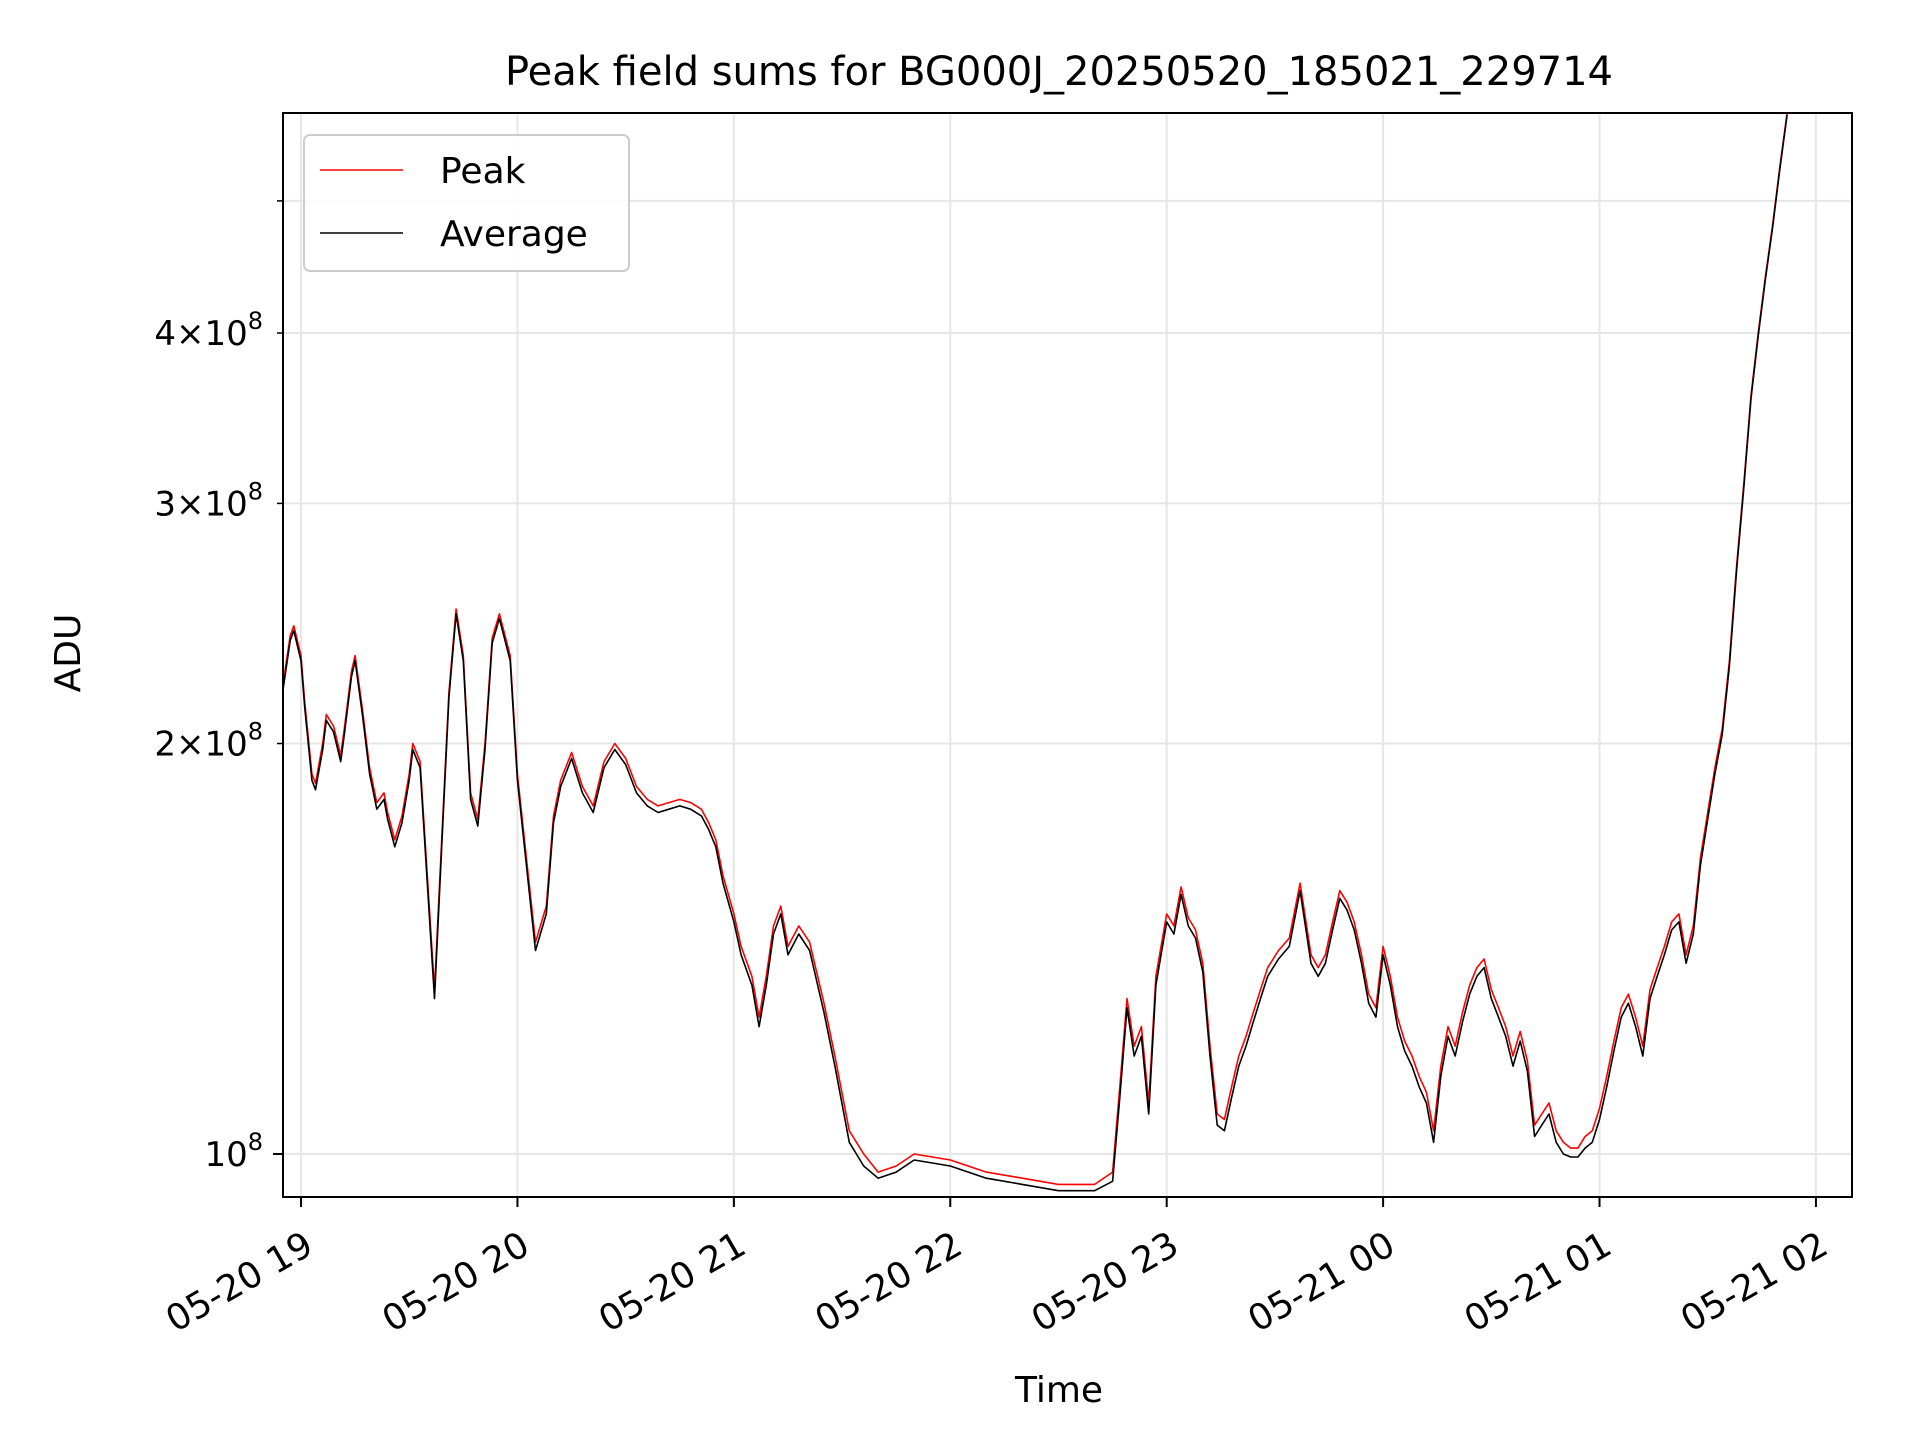  Describe the element at coordinates (233, 1151) in the screenshot. I see `y-tick-label: 108` at that location.